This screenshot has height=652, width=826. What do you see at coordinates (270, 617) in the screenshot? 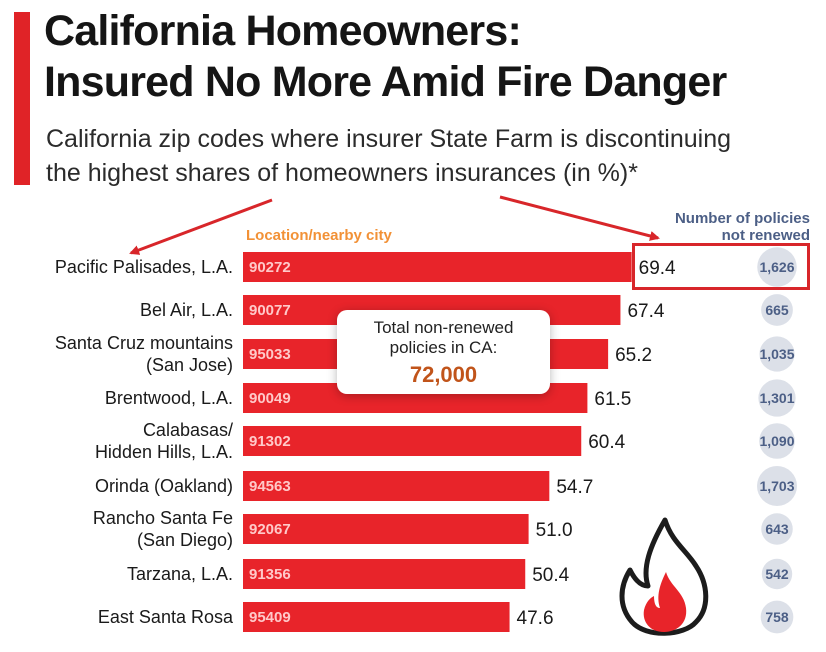
I see `zip-code-label: 95409` at bounding box center [270, 617].